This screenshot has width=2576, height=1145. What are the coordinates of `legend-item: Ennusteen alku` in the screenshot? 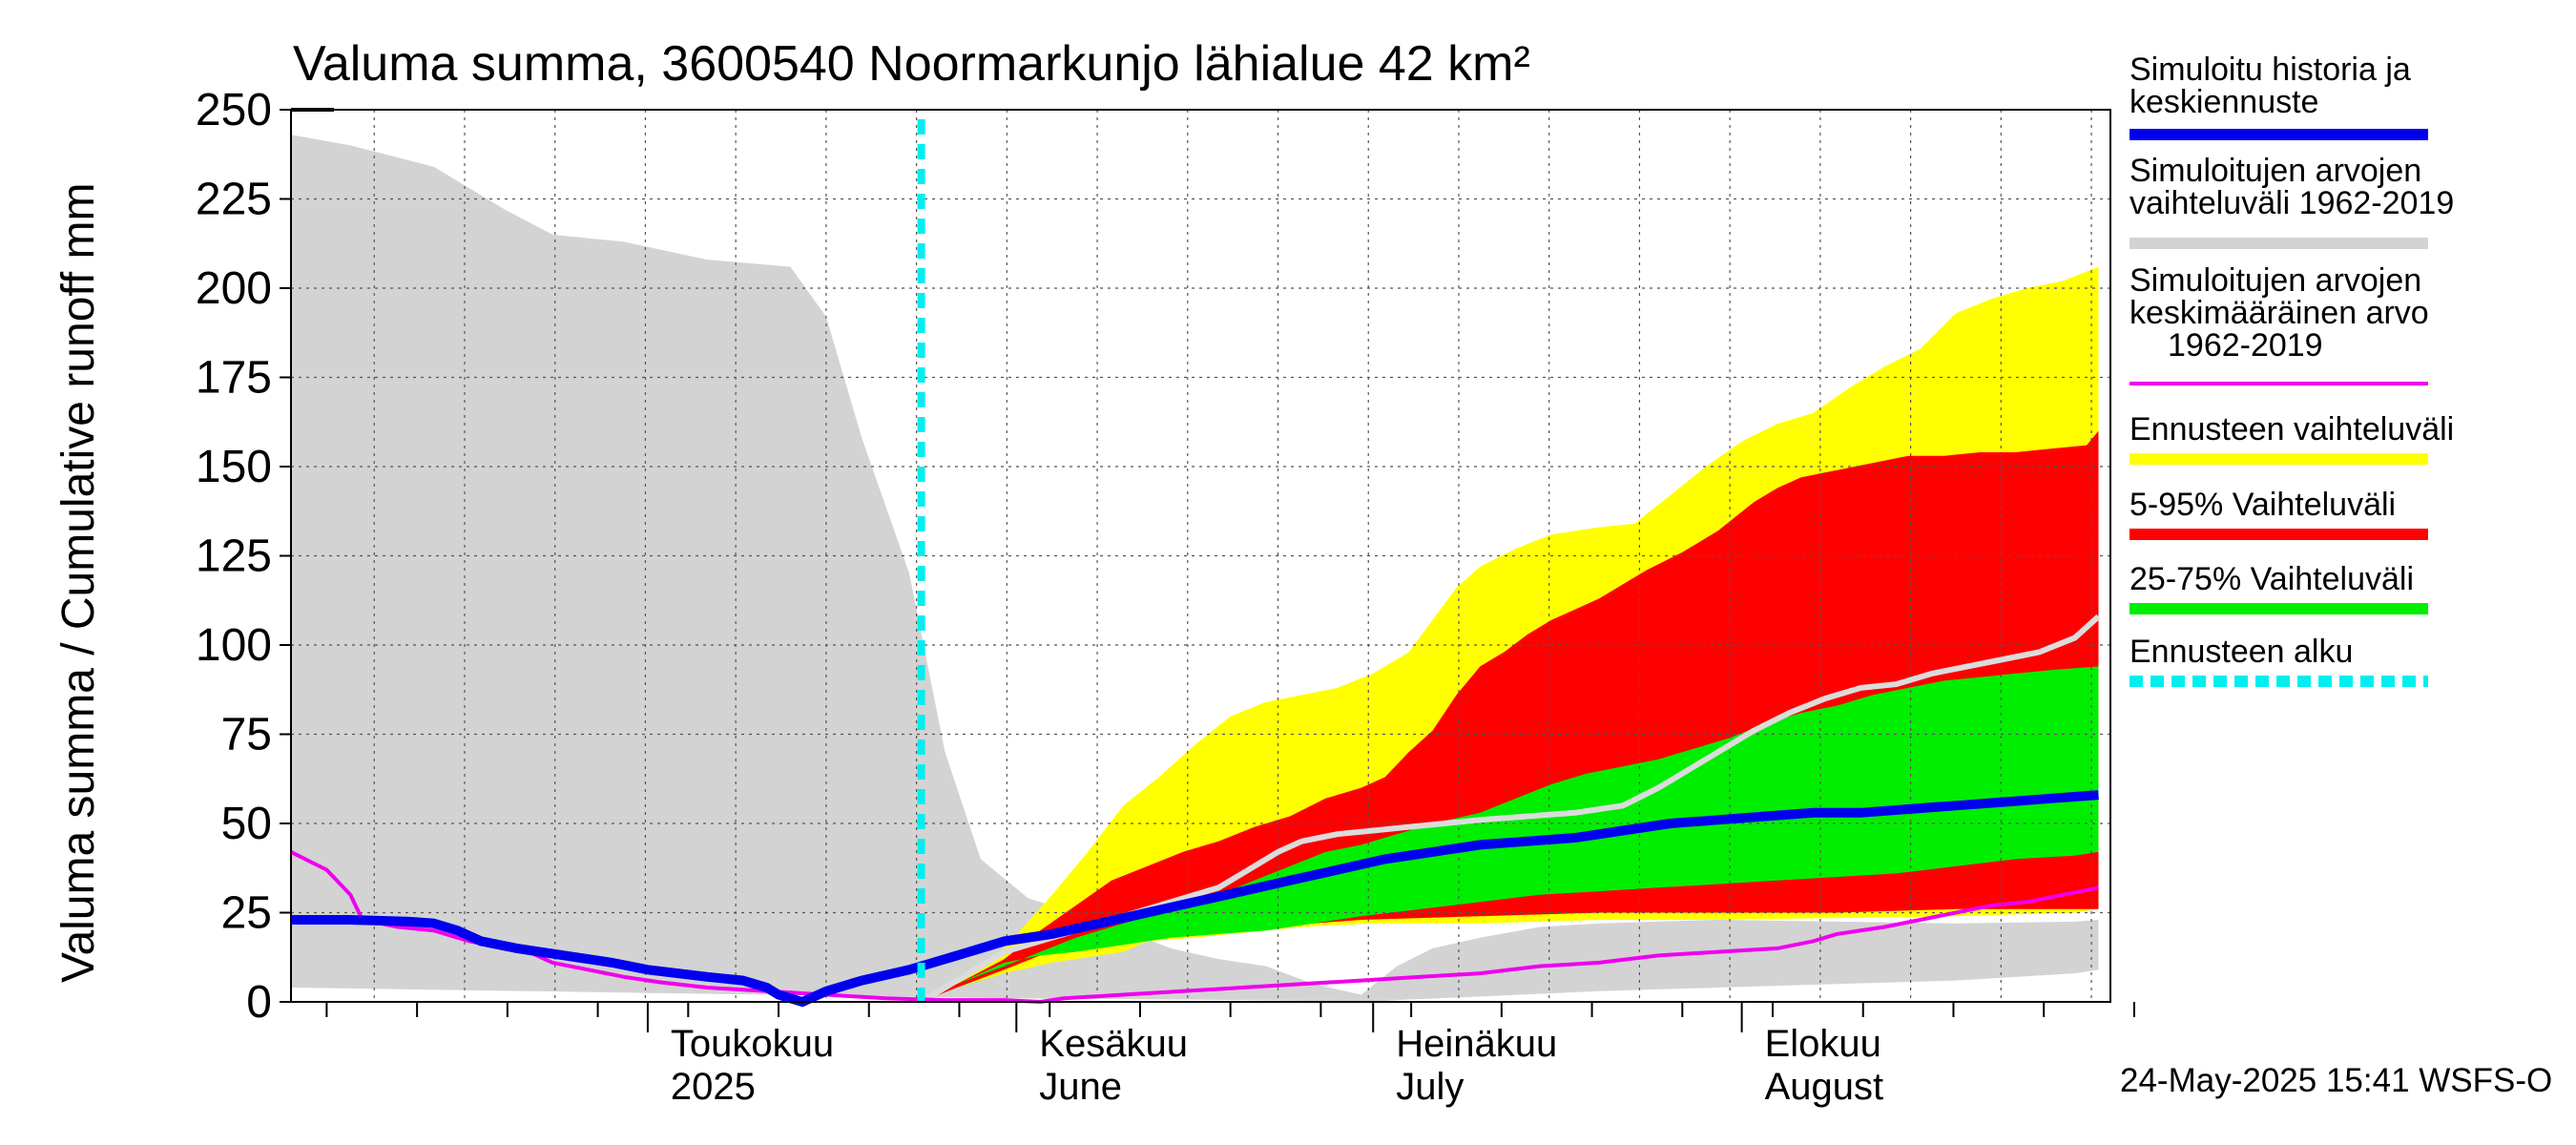 It's located at (2278, 661).